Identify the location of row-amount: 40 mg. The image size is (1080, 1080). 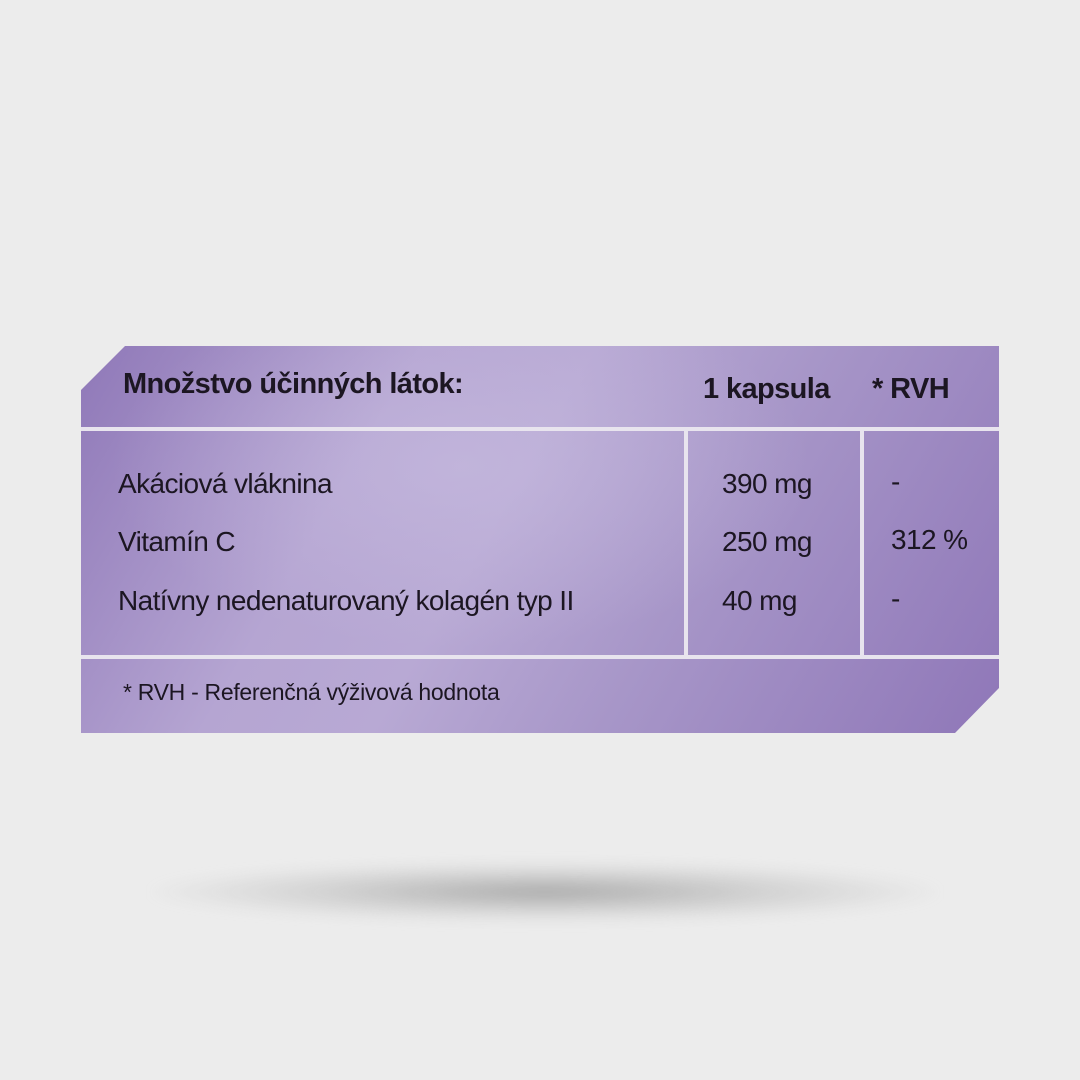
(759, 600).